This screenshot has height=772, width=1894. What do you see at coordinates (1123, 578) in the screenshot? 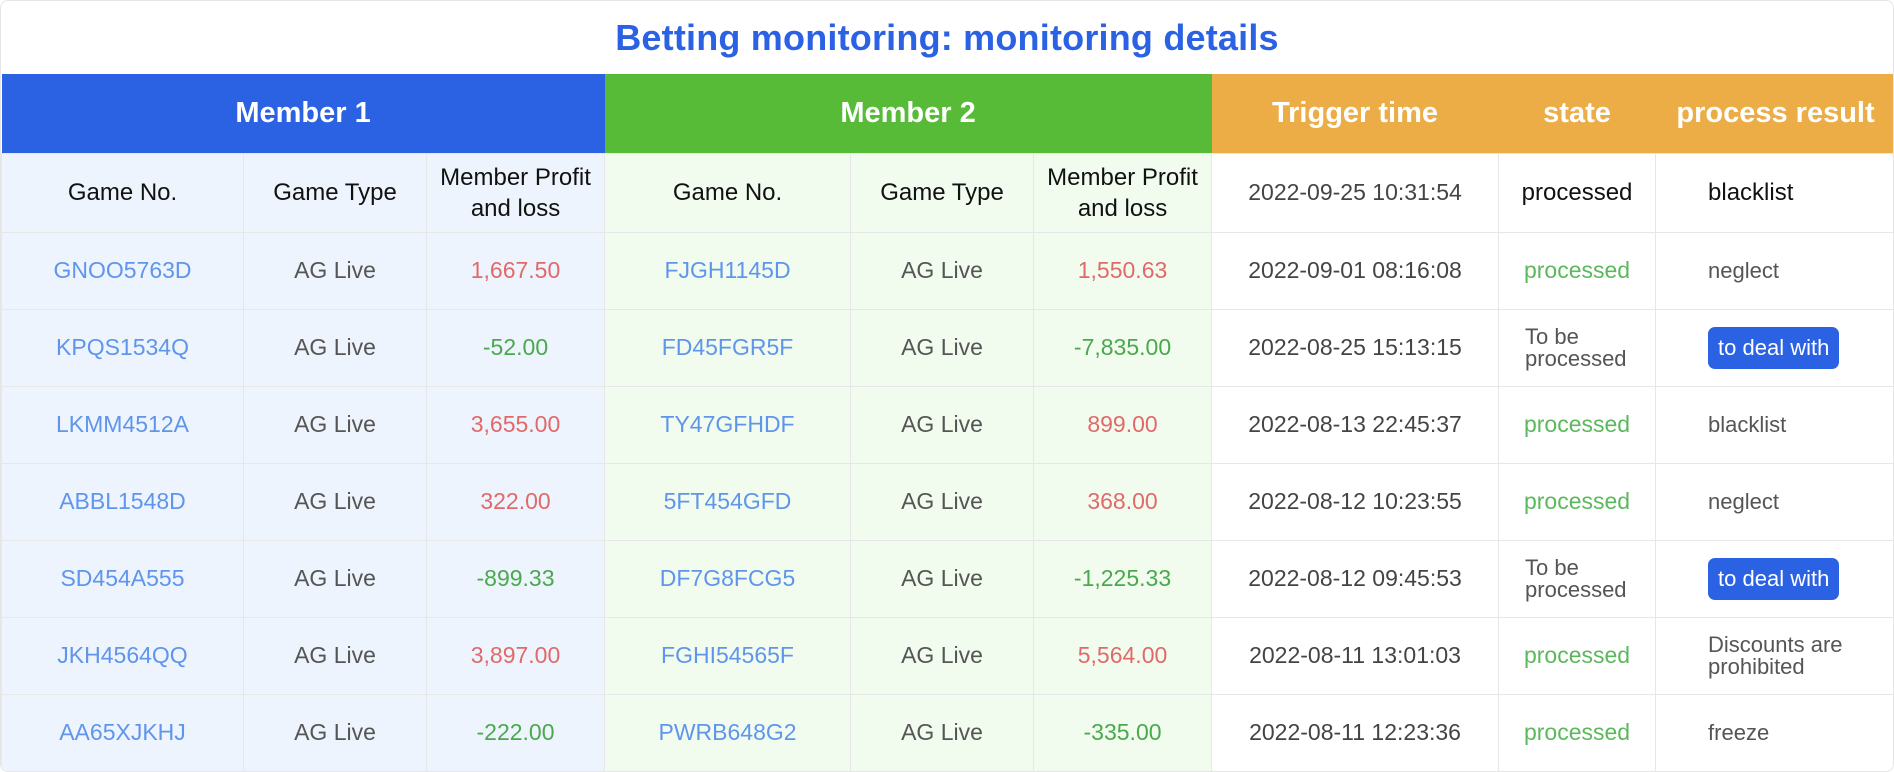
I see `member2-profit-loss: -1,225.33` at bounding box center [1123, 578].